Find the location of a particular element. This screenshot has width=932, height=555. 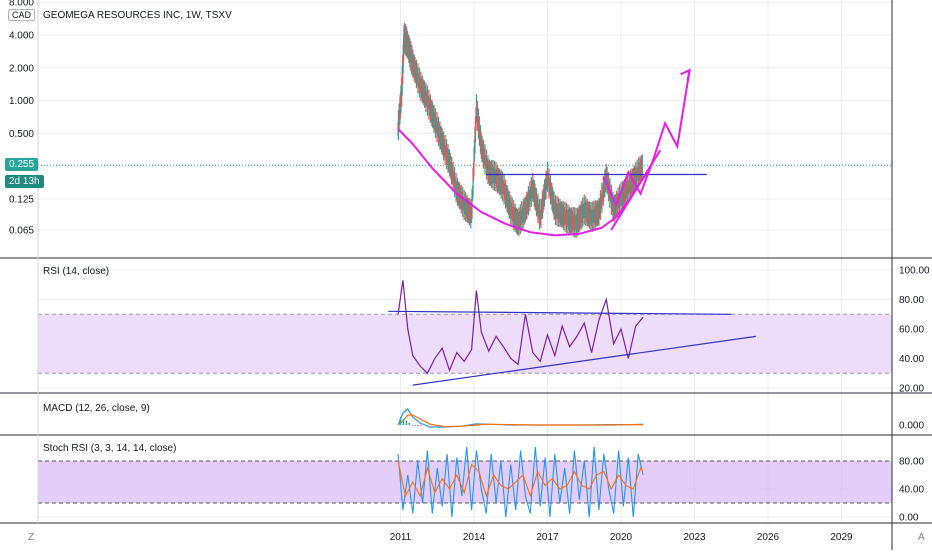

time-tick-label: 2026 is located at coordinates (768, 537).